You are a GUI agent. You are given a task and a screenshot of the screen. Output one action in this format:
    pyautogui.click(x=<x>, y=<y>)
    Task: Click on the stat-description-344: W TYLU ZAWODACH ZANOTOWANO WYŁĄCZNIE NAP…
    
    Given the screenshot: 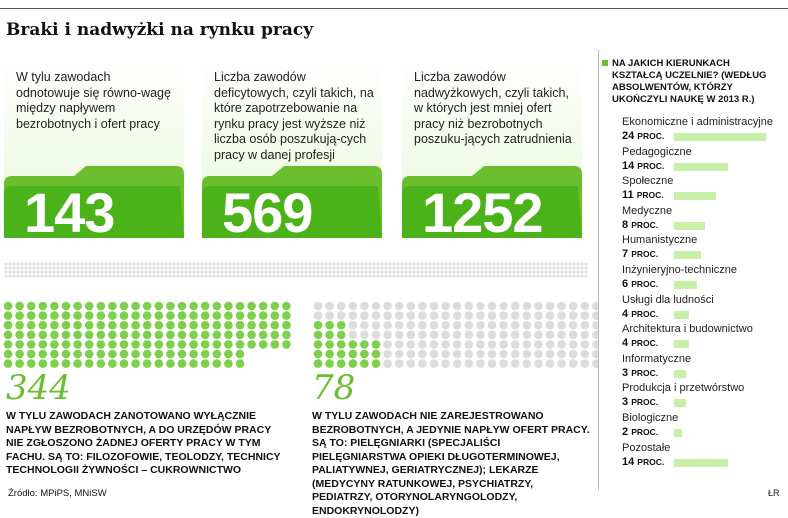 What is the action you would take?
    pyautogui.click(x=143, y=443)
    